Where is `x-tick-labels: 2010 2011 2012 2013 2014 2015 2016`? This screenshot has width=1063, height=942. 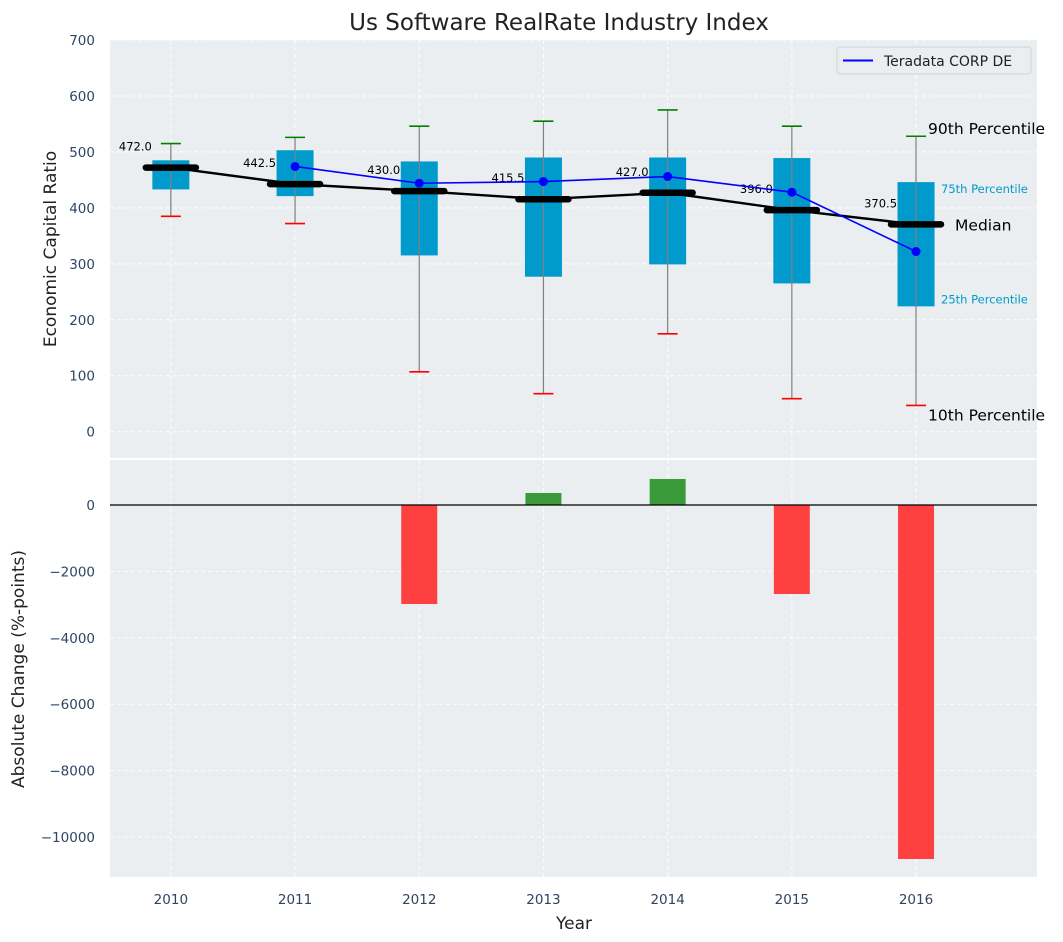
x-tick-labels: 2010 2011 2012 2013 2014 2015 2016 is located at coordinates (544, 900).